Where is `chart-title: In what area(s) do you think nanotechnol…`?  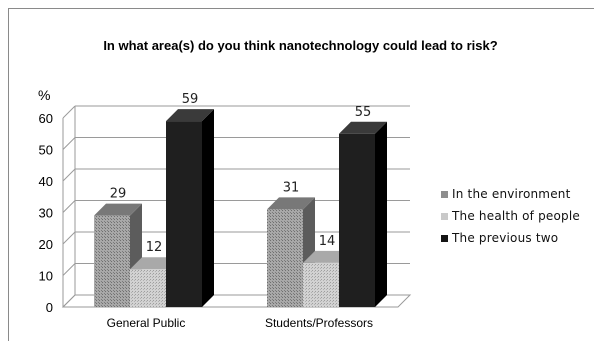 chart-title: In what area(s) do you think nanotechnol… is located at coordinates (300, 45).